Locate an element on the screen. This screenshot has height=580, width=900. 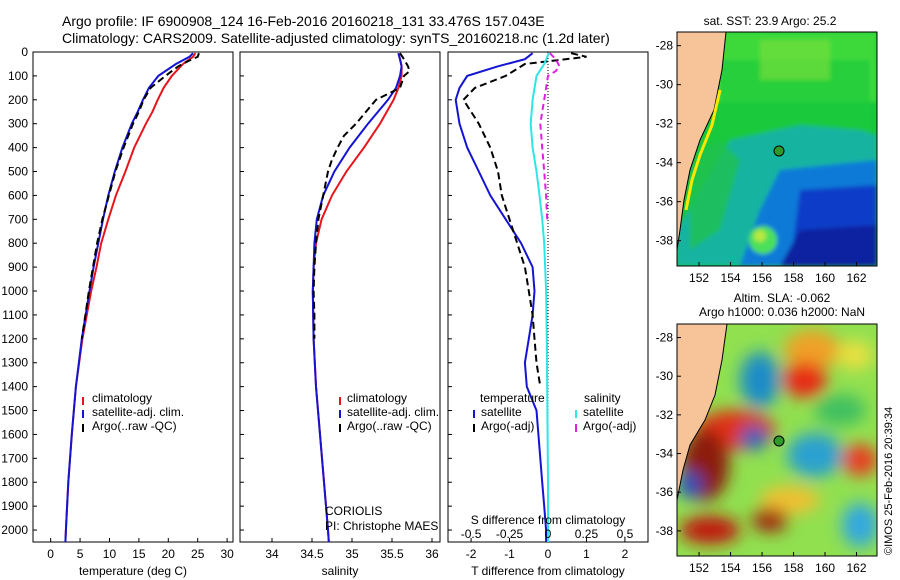
legend-s-satellite: satellite is located at coordinates (603, 412).